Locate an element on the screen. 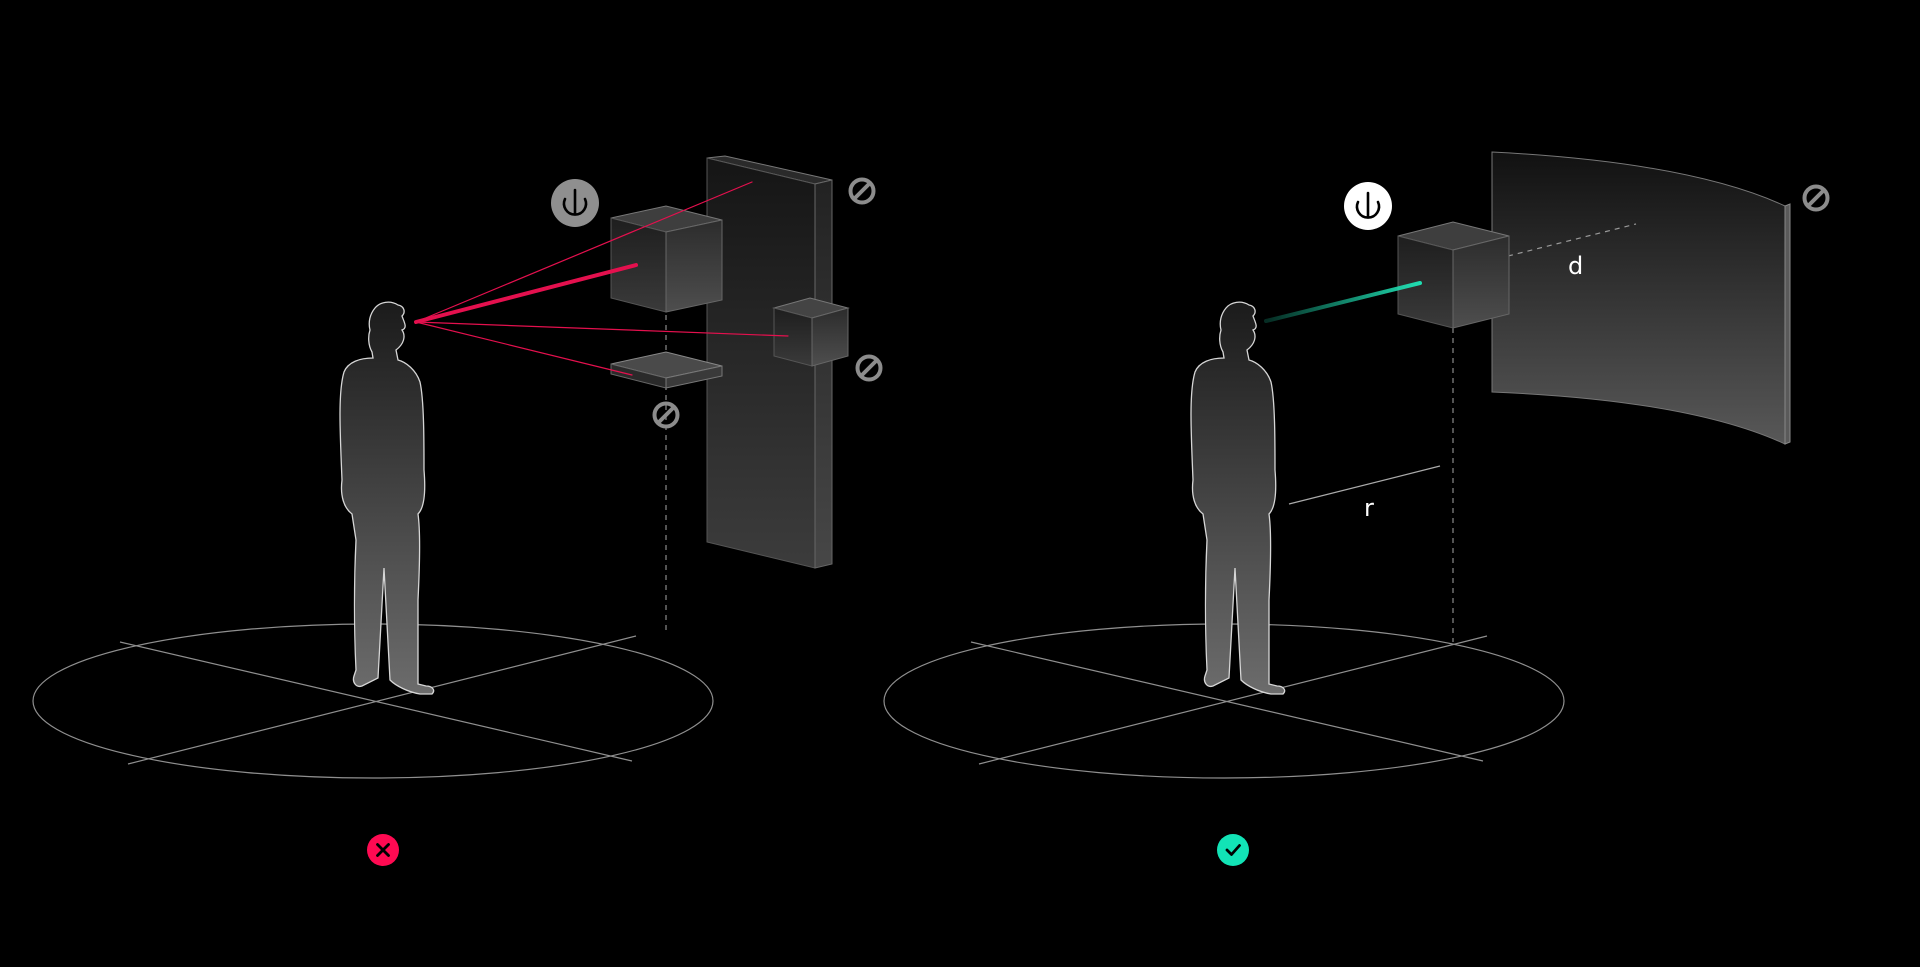  radius-label: r is located at coordinates (1369, 508).